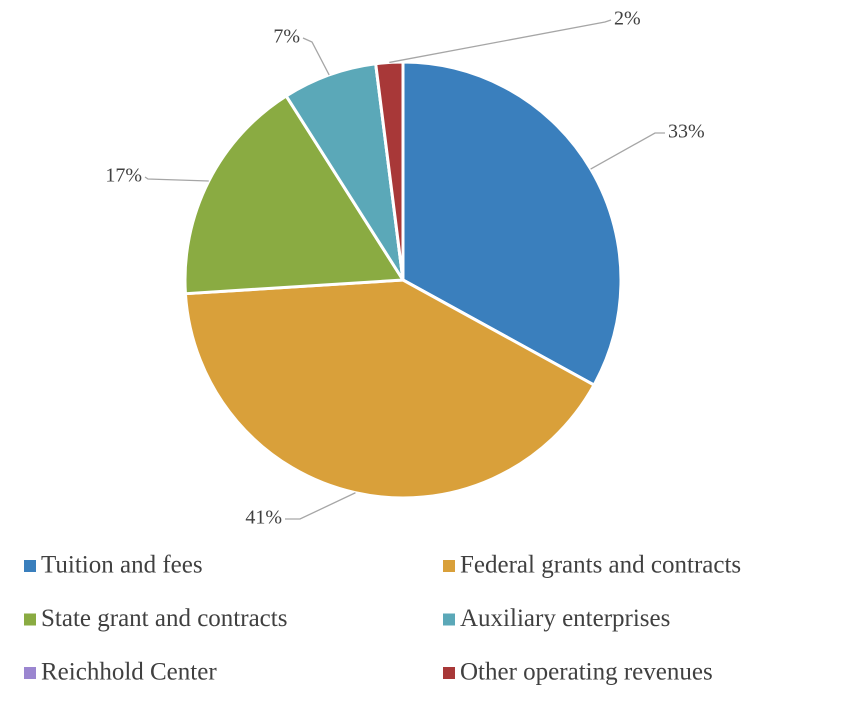 The image size is (854, 718). I want to click on data-label: 2%, so click(627, 19).